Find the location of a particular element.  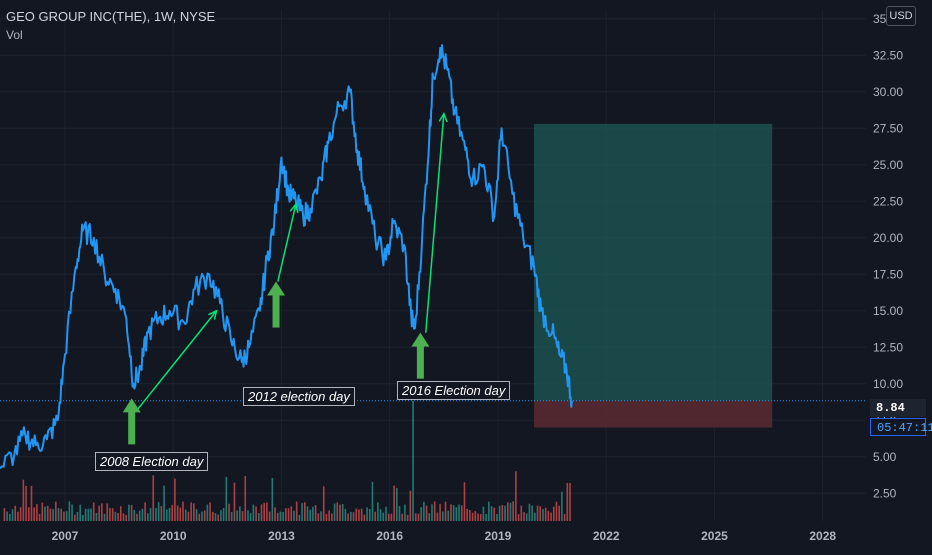

last-price-tag: 8.84 is located at coordinates (898, 408).